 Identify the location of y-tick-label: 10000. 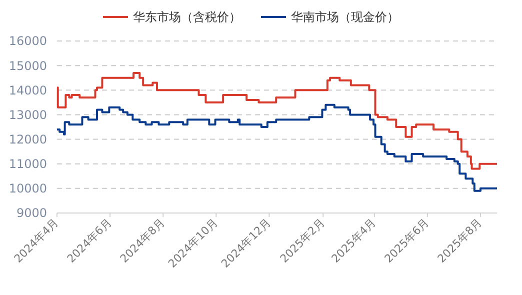
(27, 189).